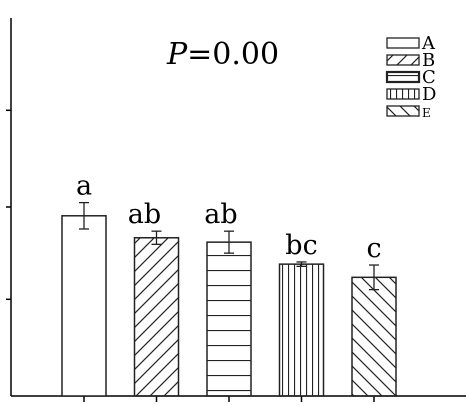 Image resolution: width=466 pixels, height=405 pixels. Describe the element at coordinates (220, 214) in the screenshot. I see `significance-label-c: ab` at that location.